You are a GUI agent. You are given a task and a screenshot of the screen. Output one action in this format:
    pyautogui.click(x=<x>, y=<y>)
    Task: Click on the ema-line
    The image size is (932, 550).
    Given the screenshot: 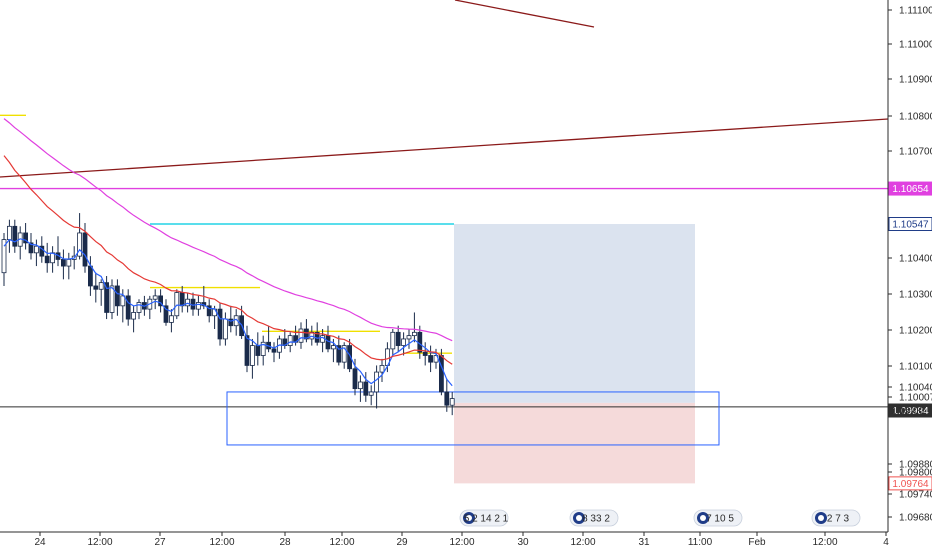 What is the action you would take?
    pyautogui.click(x=228, y=312)
    